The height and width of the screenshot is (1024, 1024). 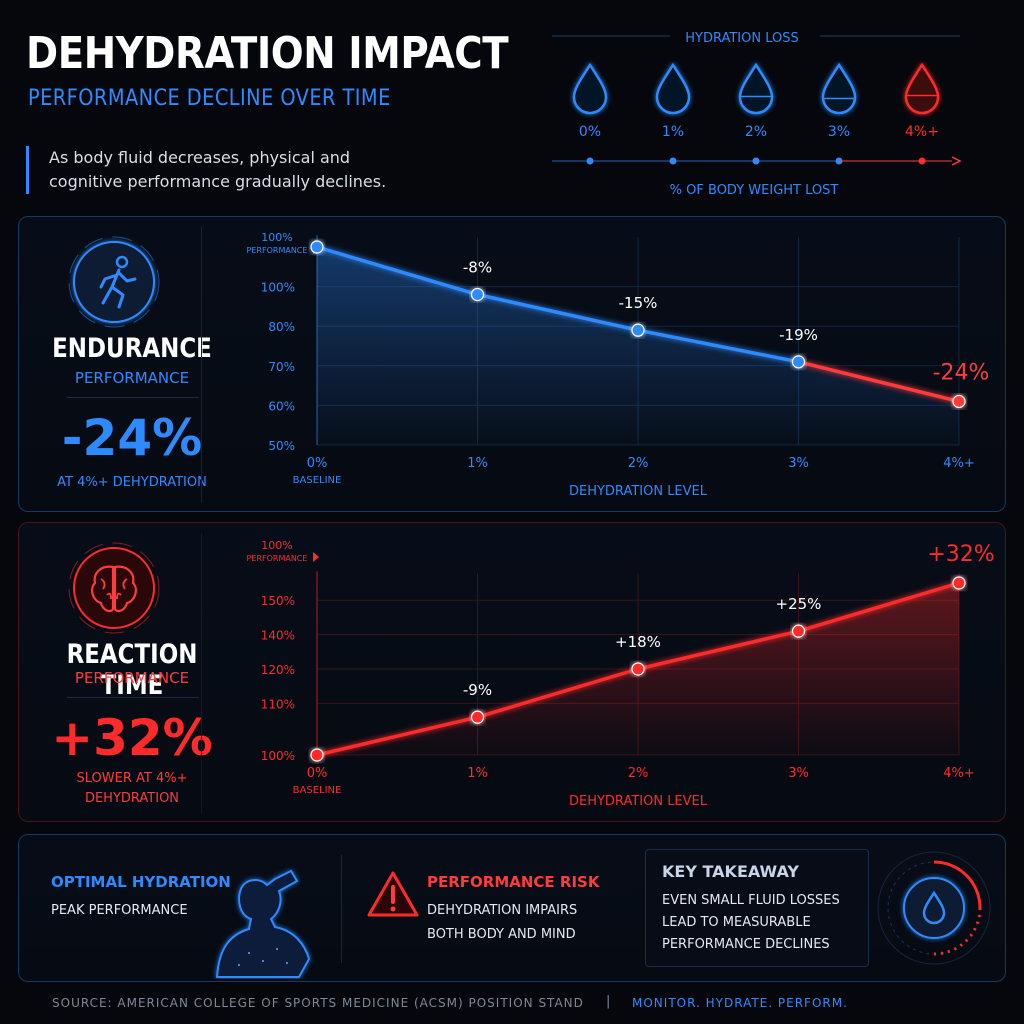 What do you see at coordinates (751, 900) in the screenshot?
I see `key-takeaway-line1: EVEN SMALL FLUID LOSSES` at bounding box center [751, 900].